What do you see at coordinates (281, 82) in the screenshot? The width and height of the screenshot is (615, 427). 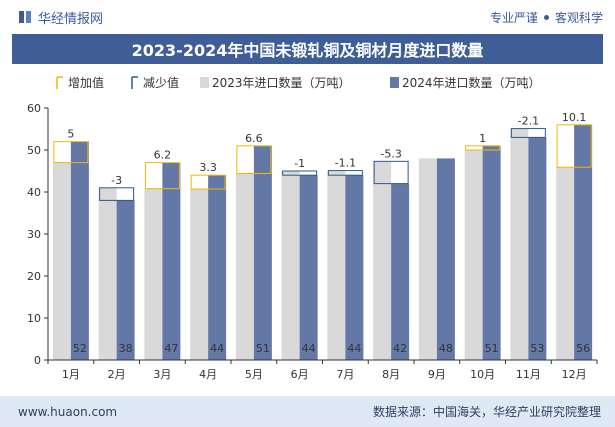 I see `legend-label-2: 2023年进口数量（万吨）` at bounding box center [281, 82].